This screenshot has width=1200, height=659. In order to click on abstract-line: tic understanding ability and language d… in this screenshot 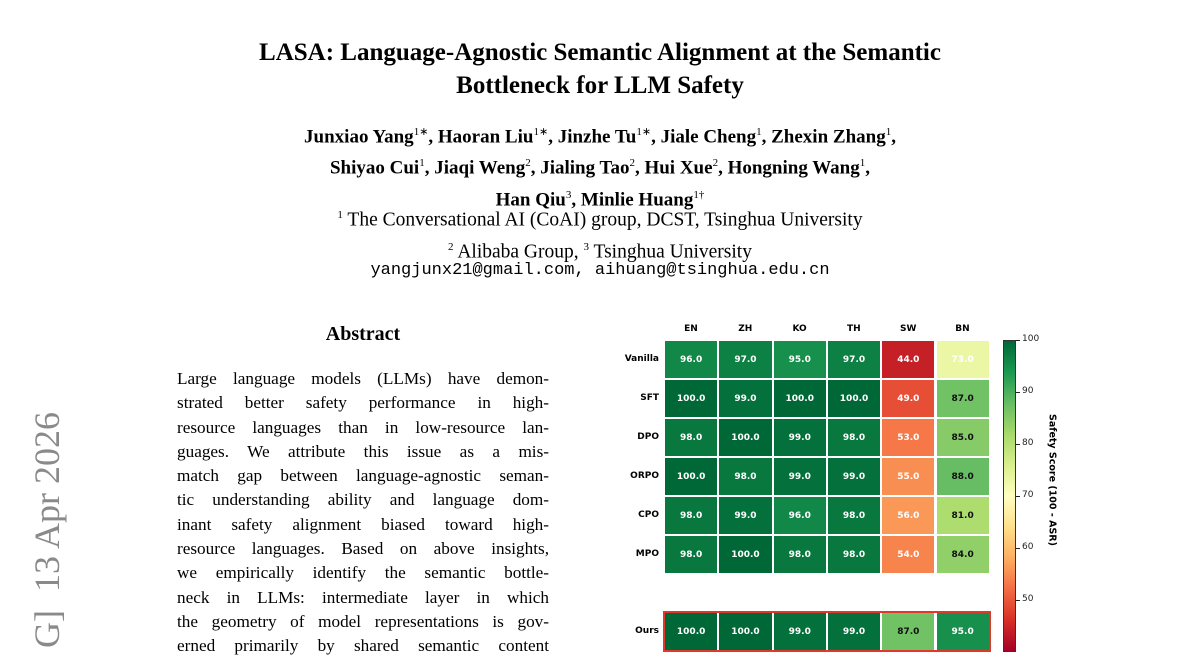, I will do `click(363, 500)`.